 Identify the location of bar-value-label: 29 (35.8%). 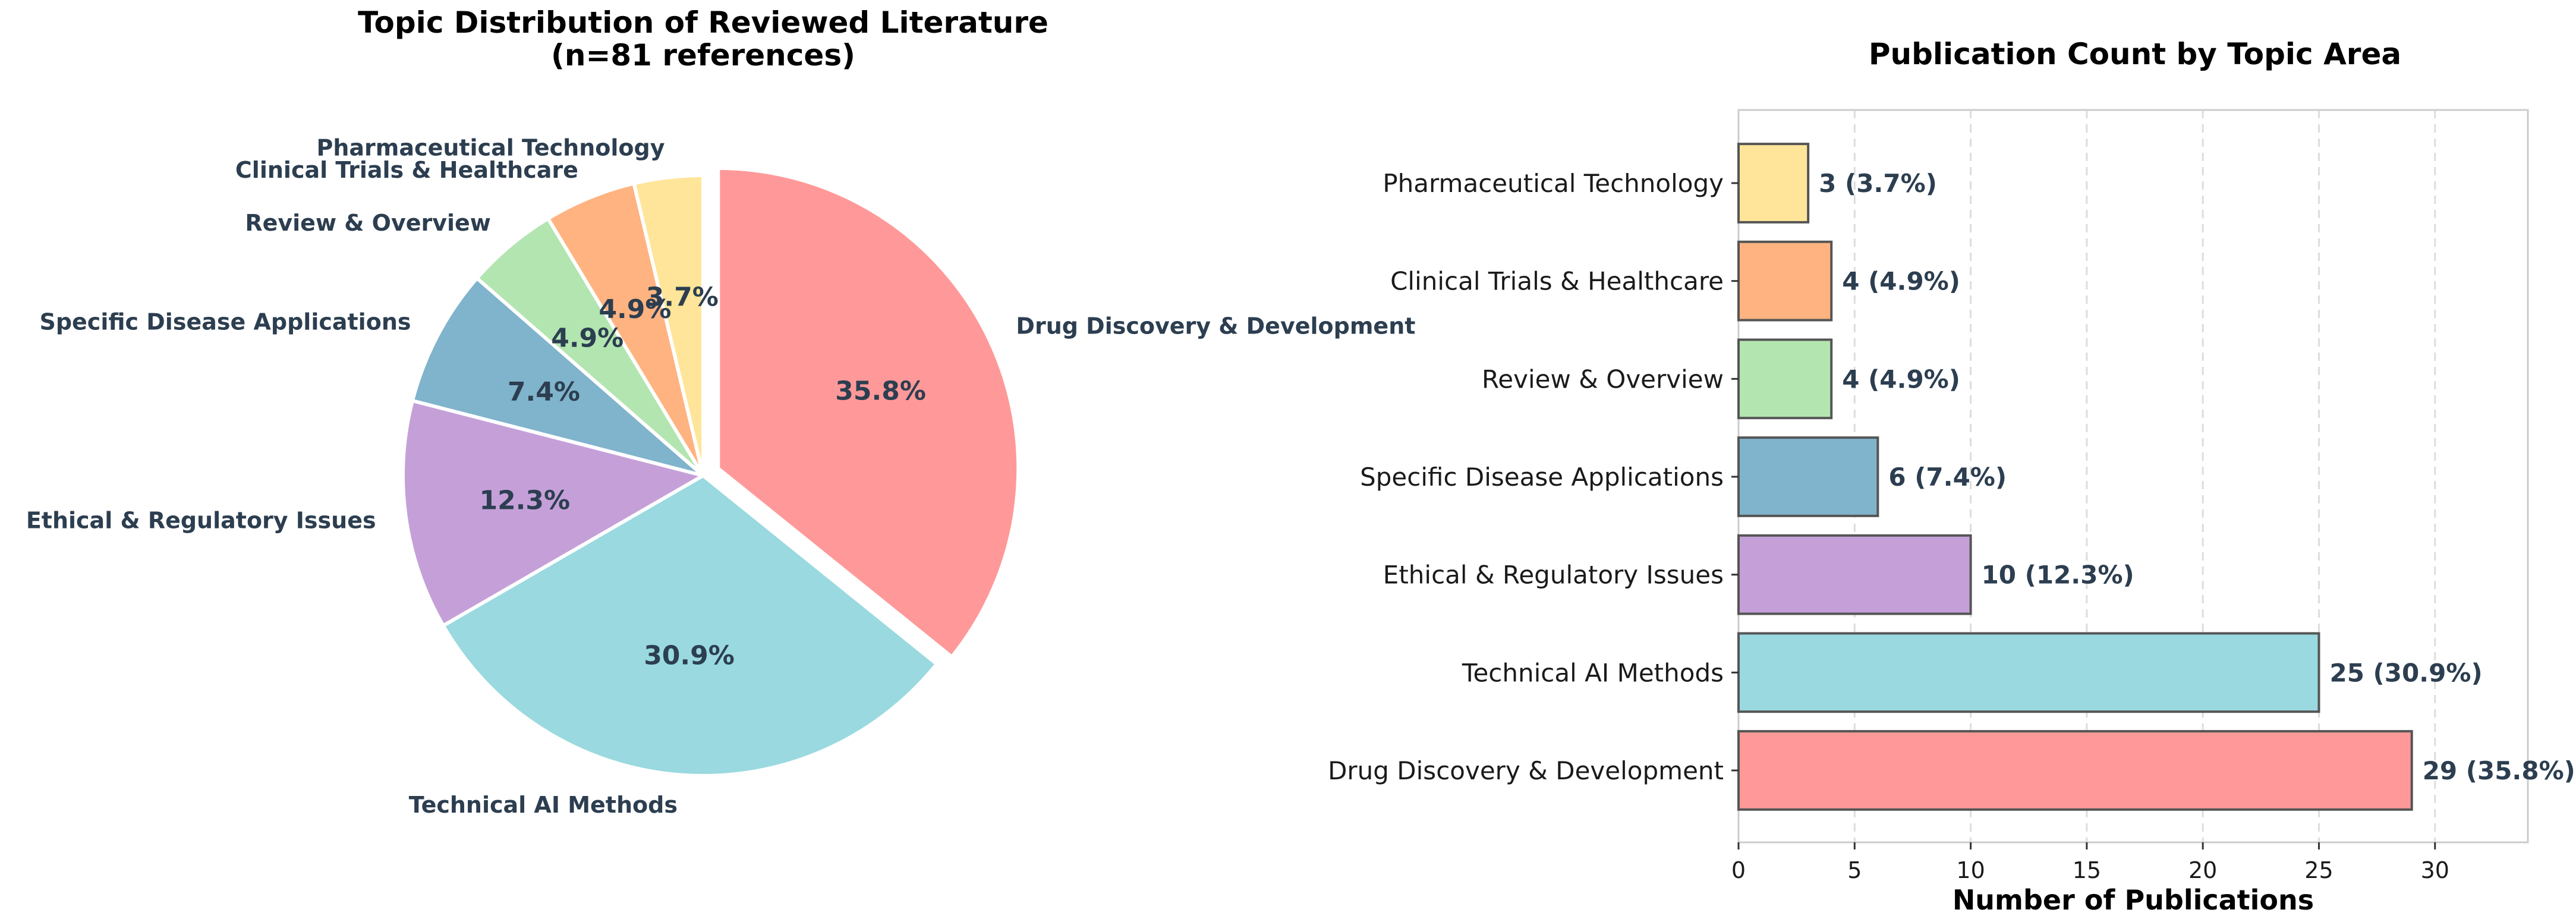
(2499, 770).